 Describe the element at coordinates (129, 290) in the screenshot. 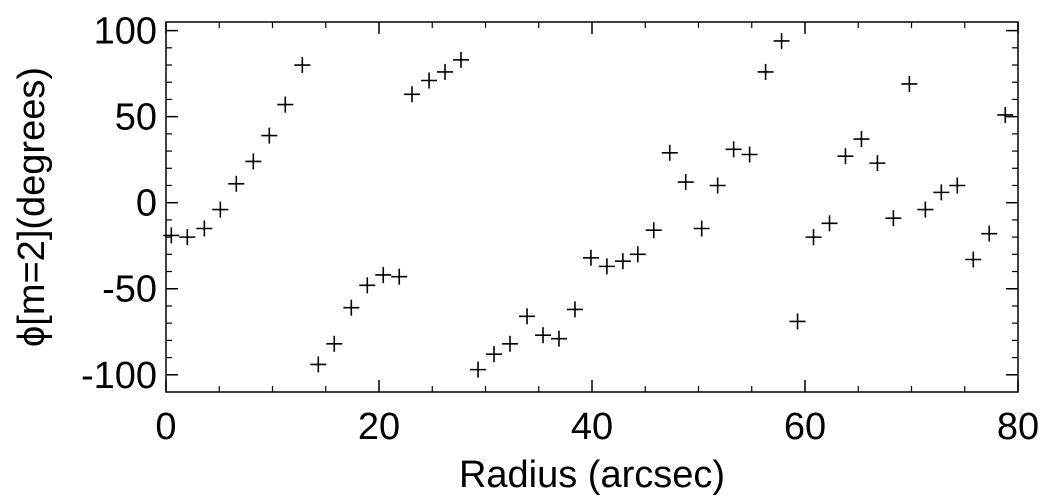

I see `y-tick-label: -50` at that location.